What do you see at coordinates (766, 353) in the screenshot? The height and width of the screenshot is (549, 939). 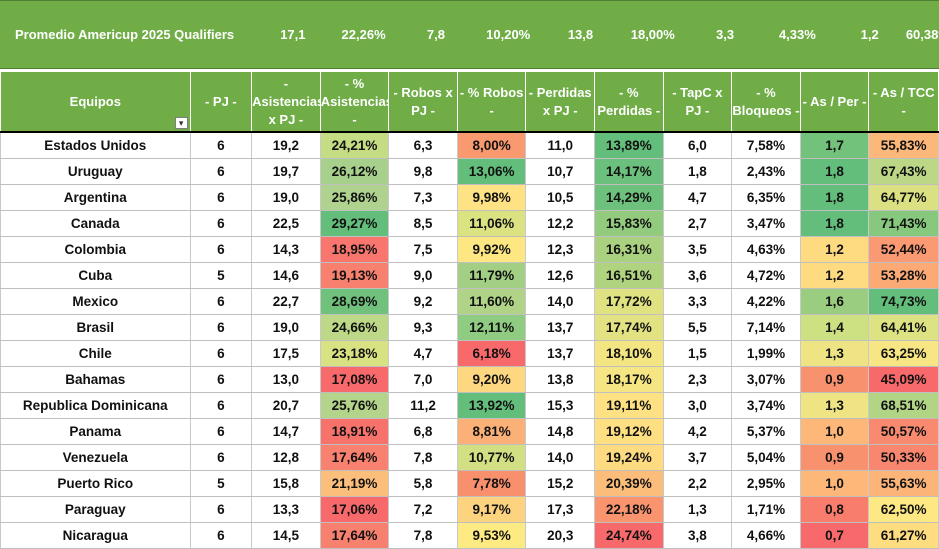 I see `pct-bloqueos-cell: 1,99%` at bounding box center [766, 353].